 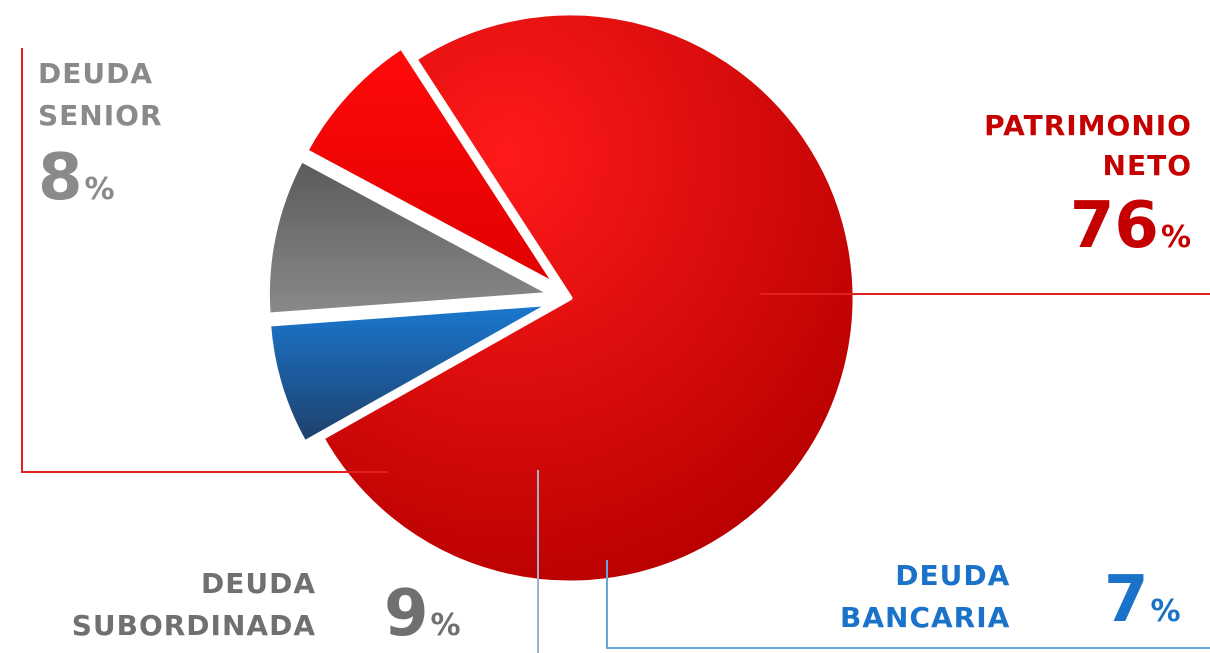 I want to click on label-percentage-bancaria: 7%, so click(x=1143, y=600).